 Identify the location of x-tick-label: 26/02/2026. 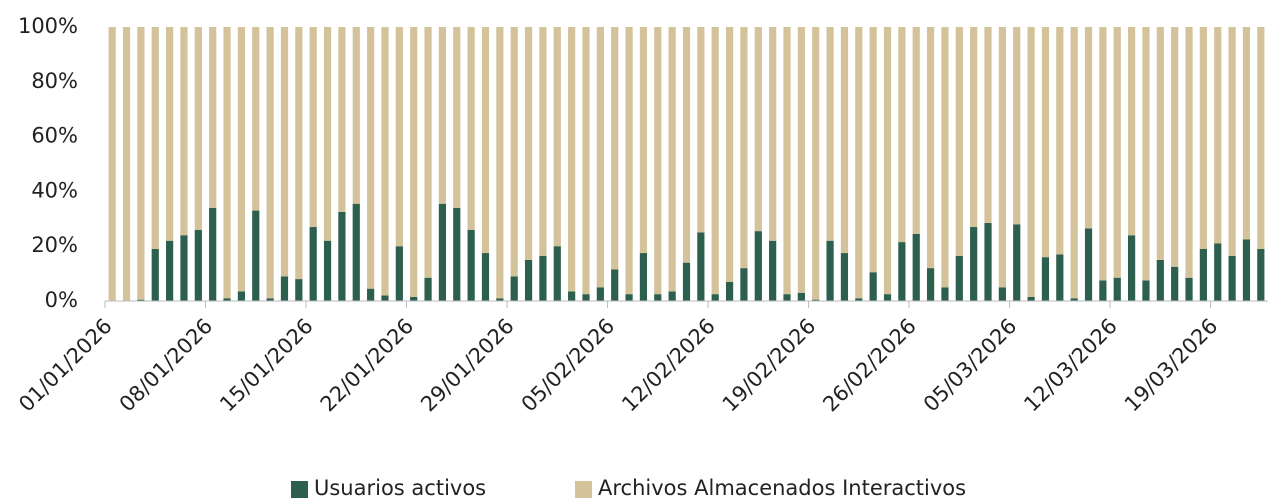
(869, 365).